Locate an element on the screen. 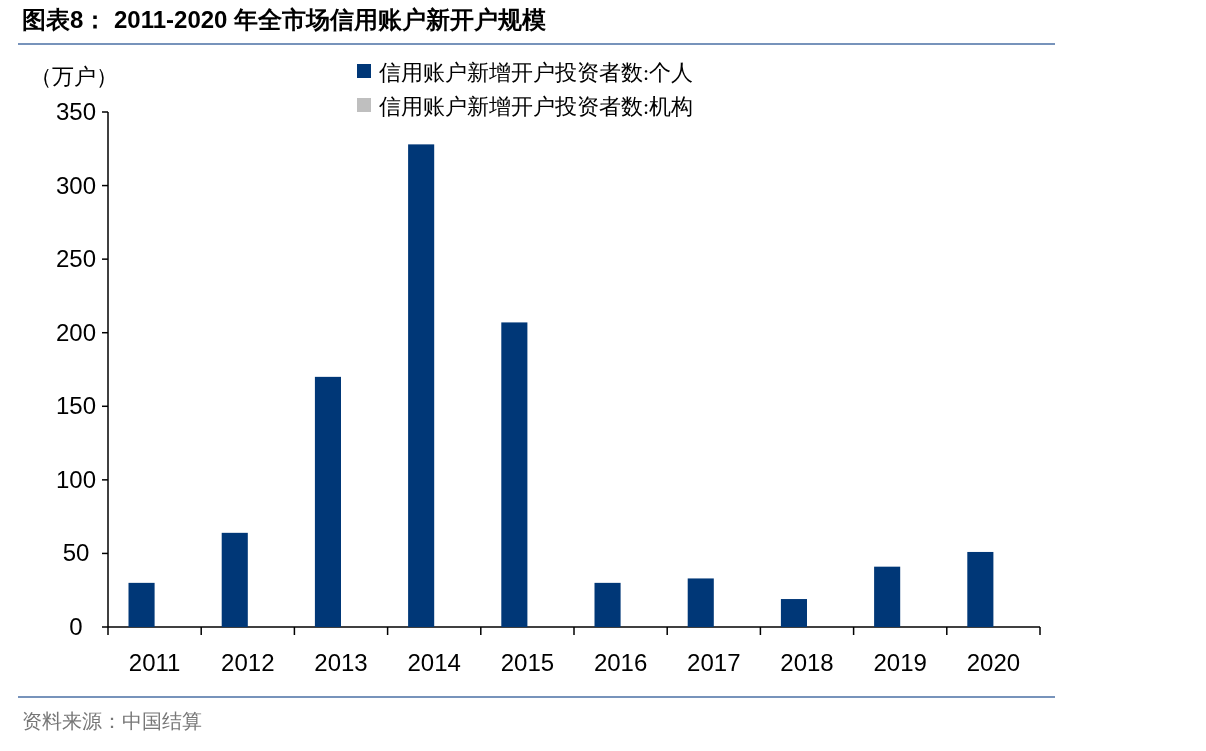 This screenshot has width=1206, height=751. x-tick-label: 2019 is located at coordinates (900, 662).